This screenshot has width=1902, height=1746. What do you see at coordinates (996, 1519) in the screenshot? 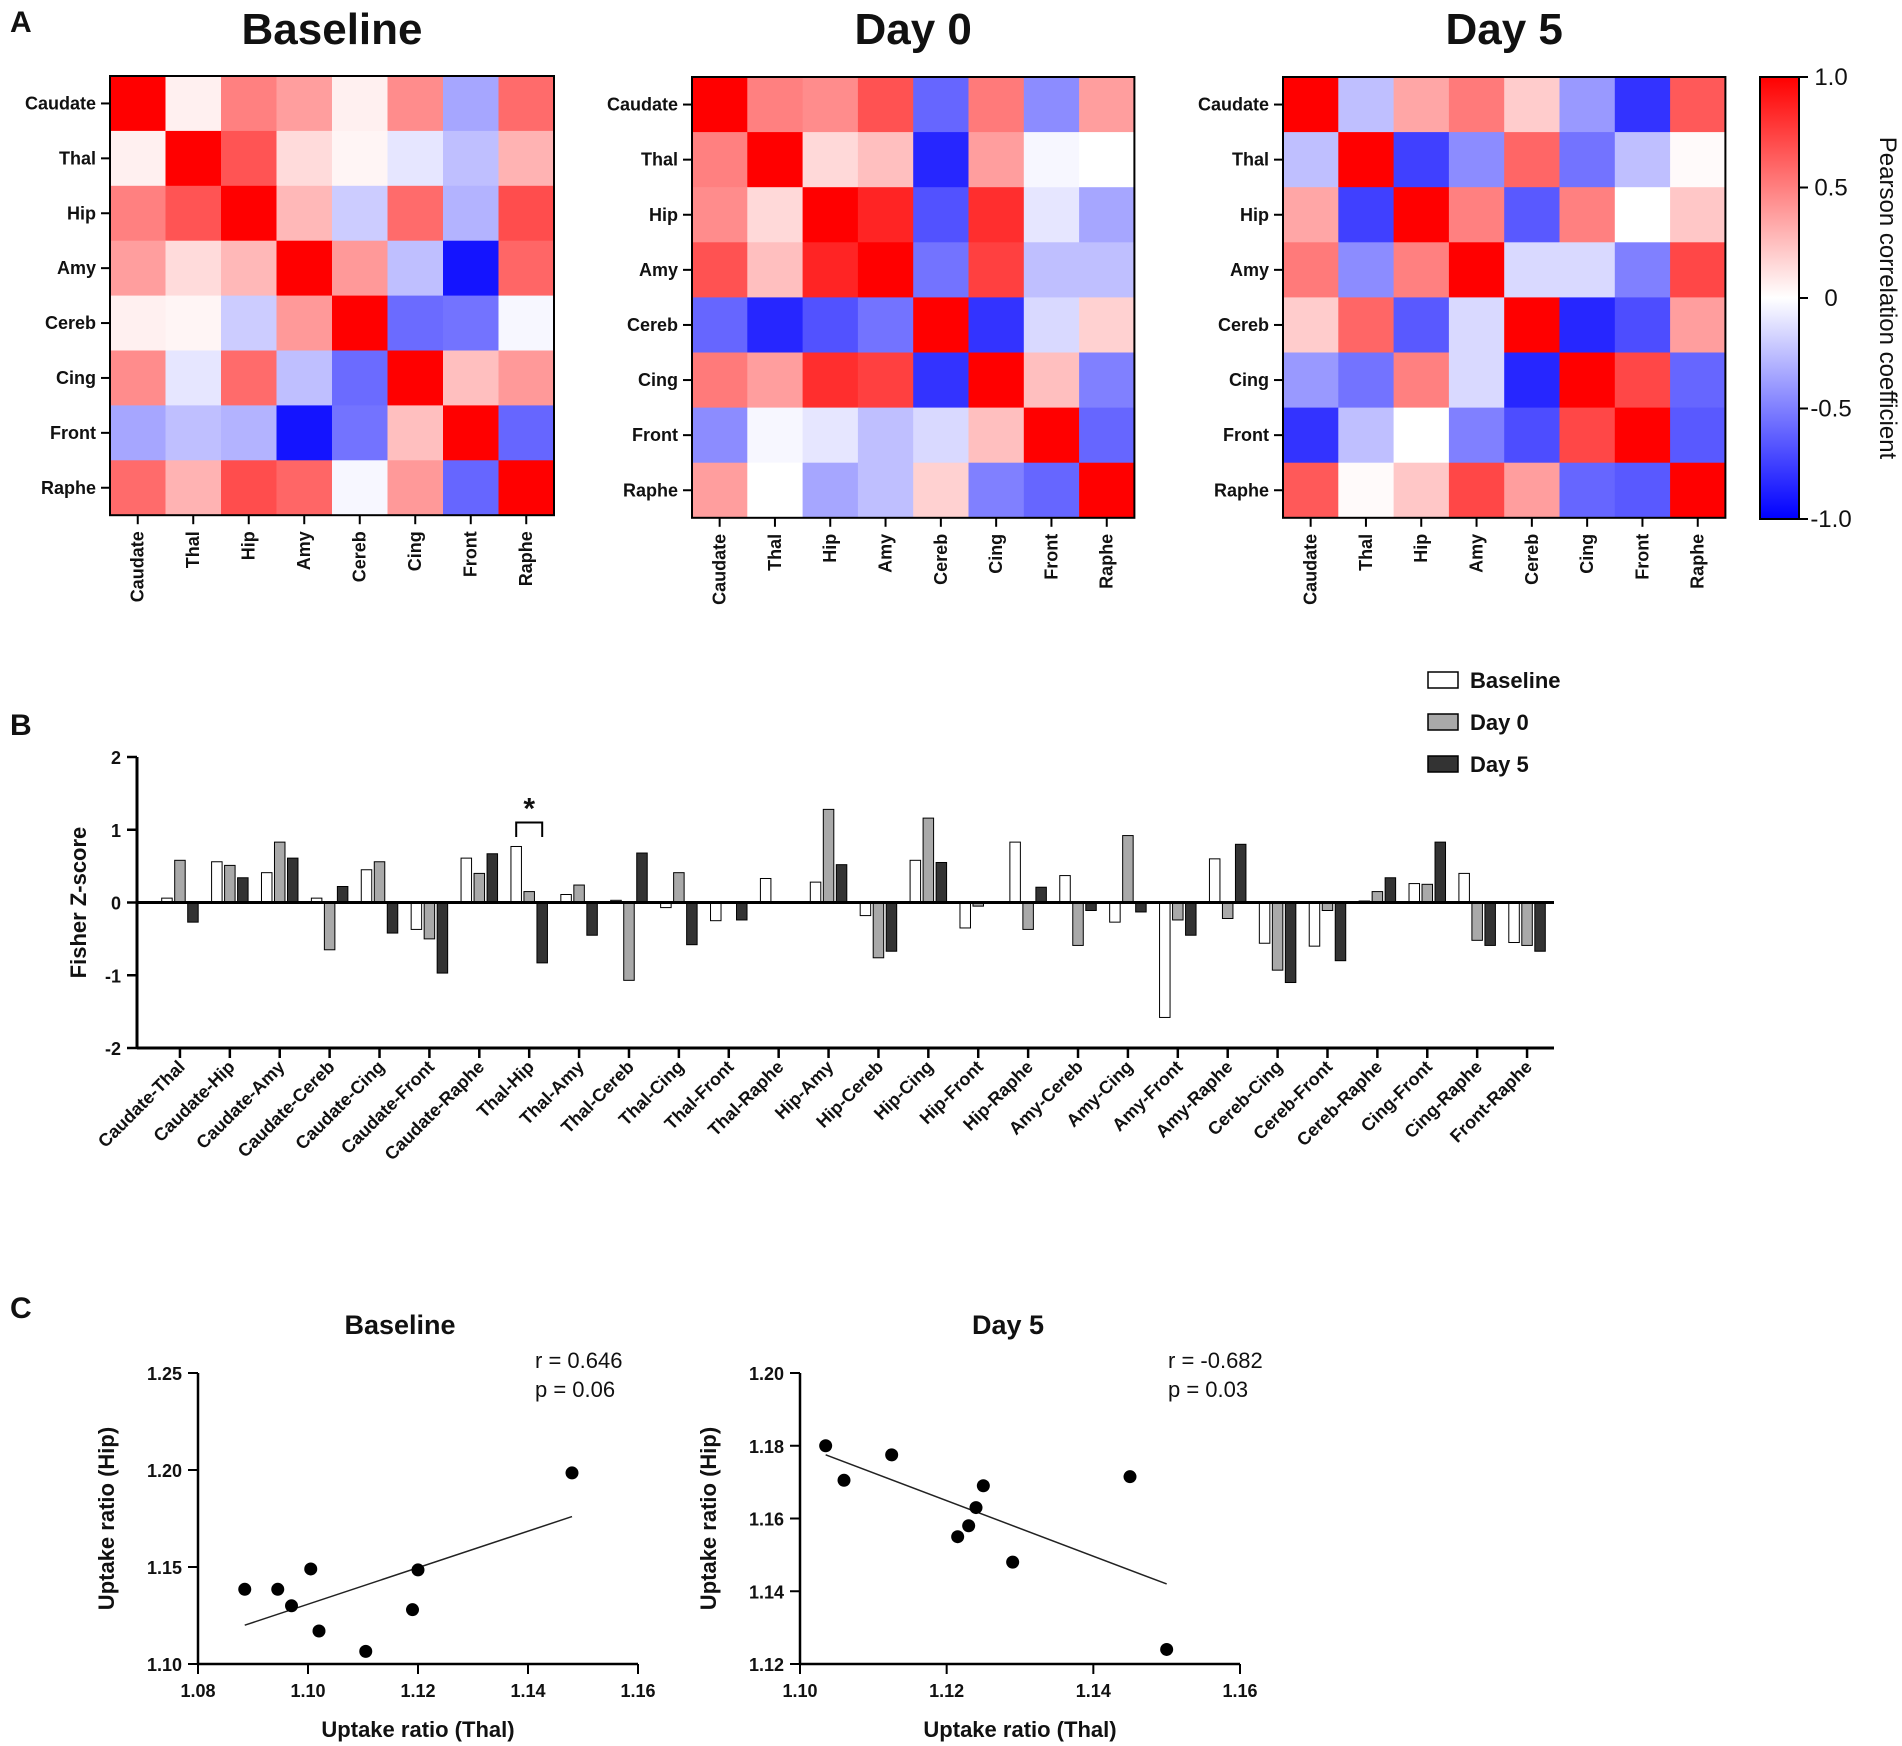
I see `scatter-day5-fit-line` at bounding box center [996, 1519].